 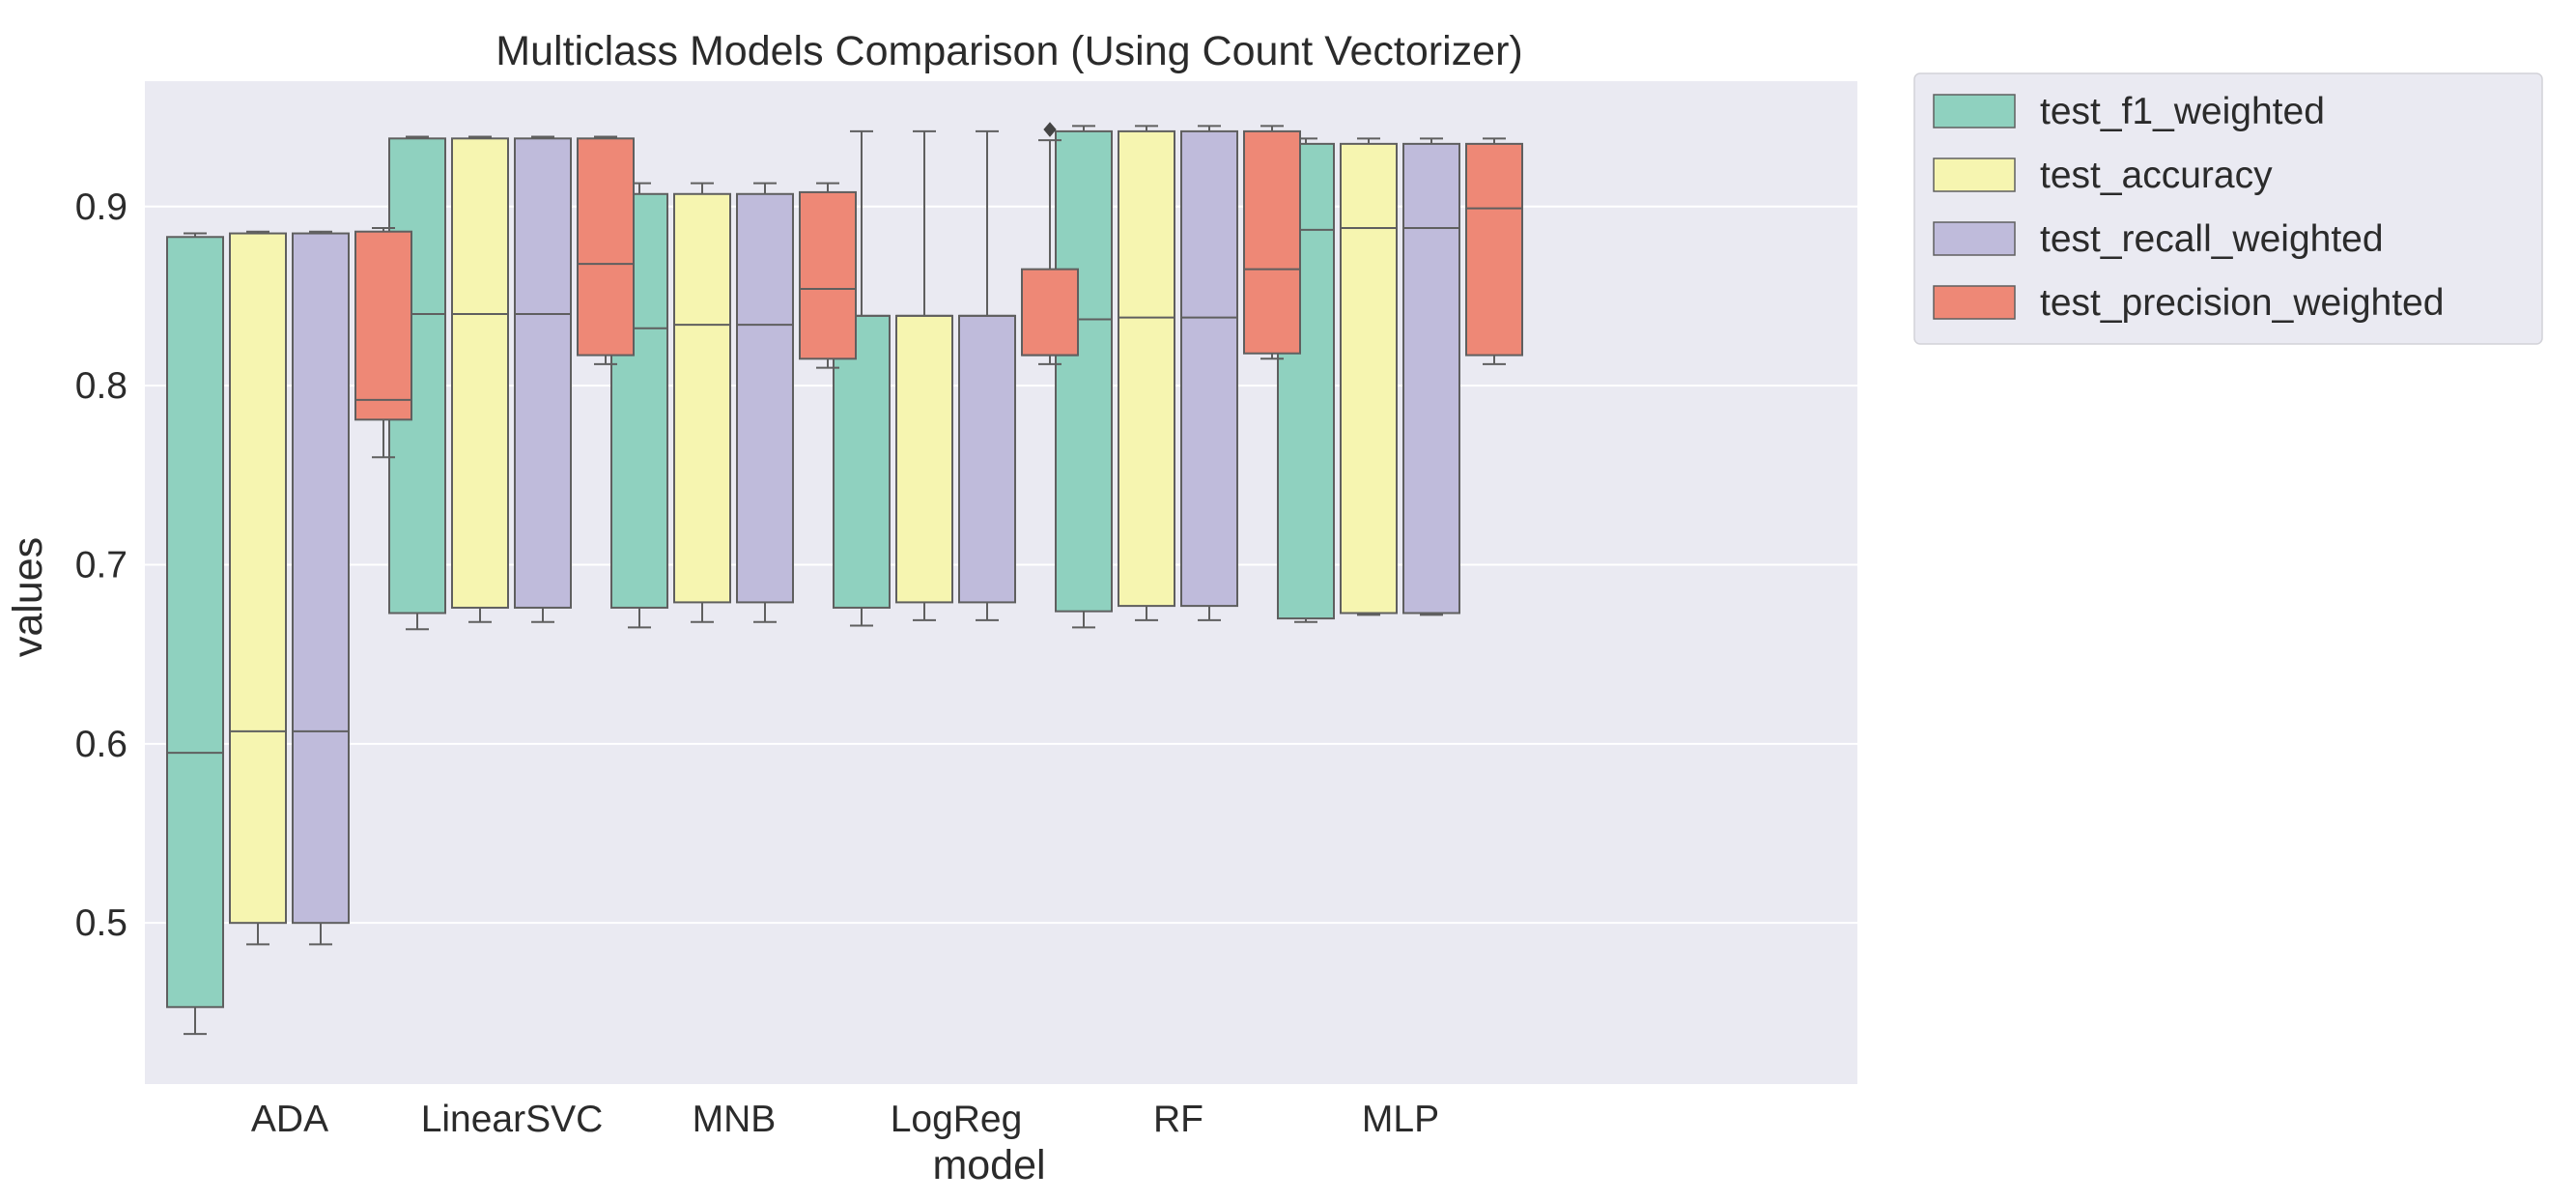 What do you see at coordinates (2228, 208) in the screenshot?
I see `legend-box` at bounding box center [2228, 208].